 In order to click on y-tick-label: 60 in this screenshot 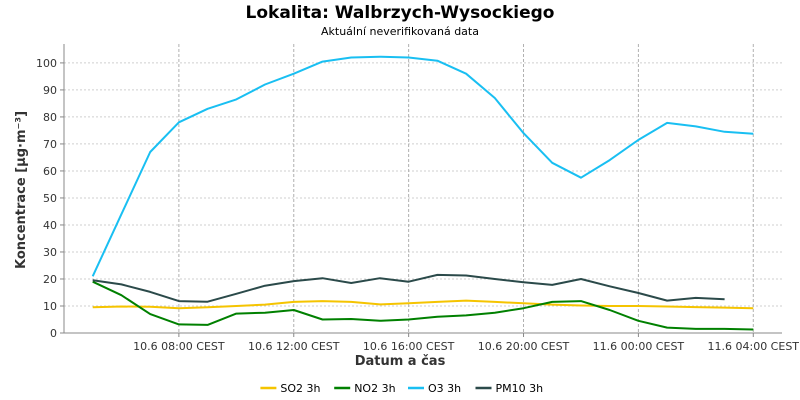, I will do `click(50, 171)`.